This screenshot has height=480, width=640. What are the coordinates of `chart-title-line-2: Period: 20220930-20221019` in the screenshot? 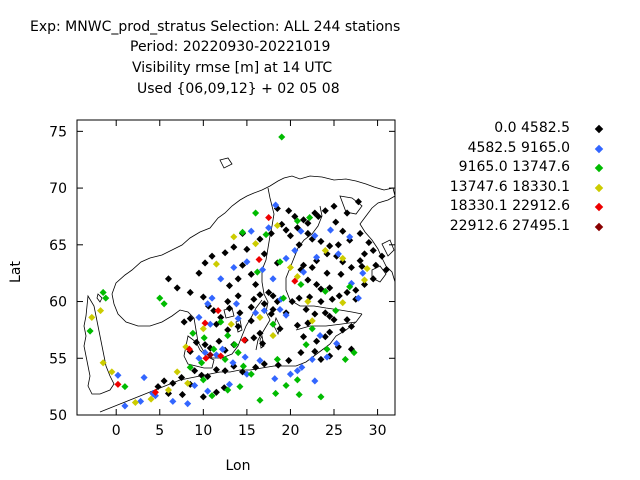 It's located at (230, 47).